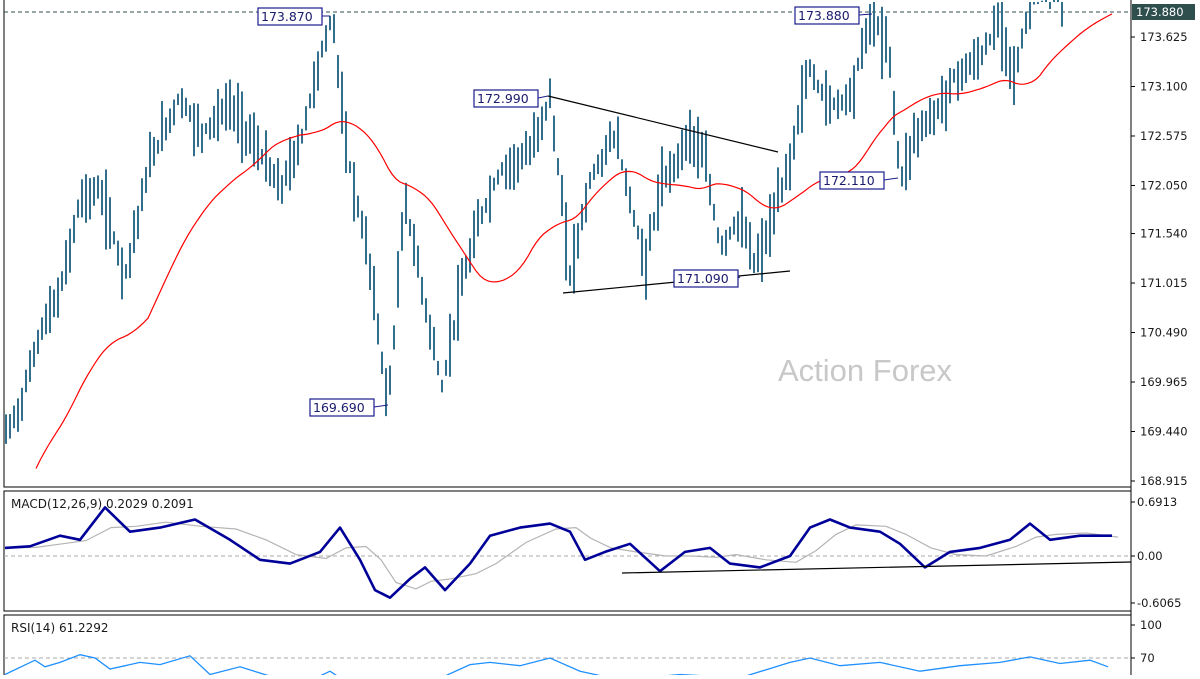 The height and width of the screenshot is (679, 1200). I want to click on watermark: Action Forex, so click(865, 370).